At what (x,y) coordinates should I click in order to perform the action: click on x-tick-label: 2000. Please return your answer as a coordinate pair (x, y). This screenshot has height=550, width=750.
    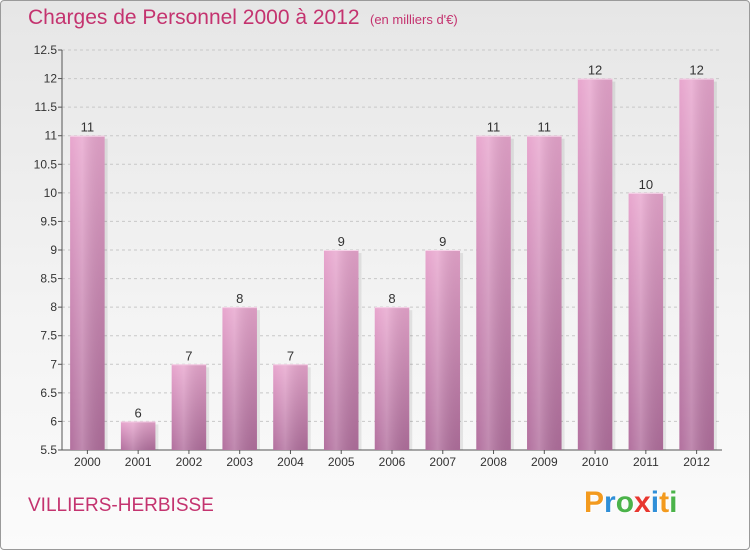
    Looking at the image, I should click on (87, 462).